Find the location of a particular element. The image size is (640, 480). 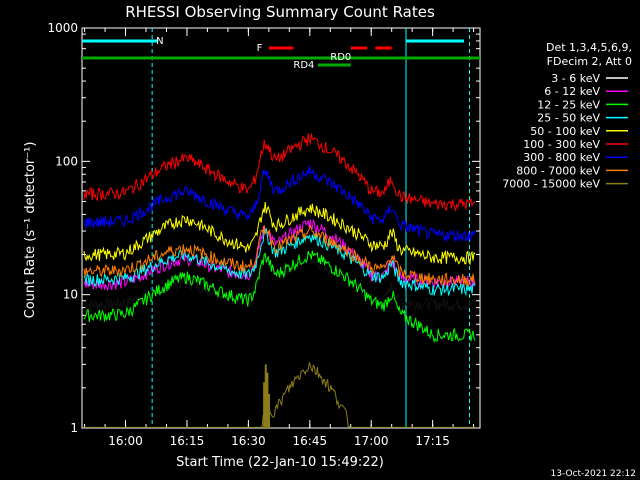

legend-entry-label: 100 - 300 keV is located at coordinates (561, 144).